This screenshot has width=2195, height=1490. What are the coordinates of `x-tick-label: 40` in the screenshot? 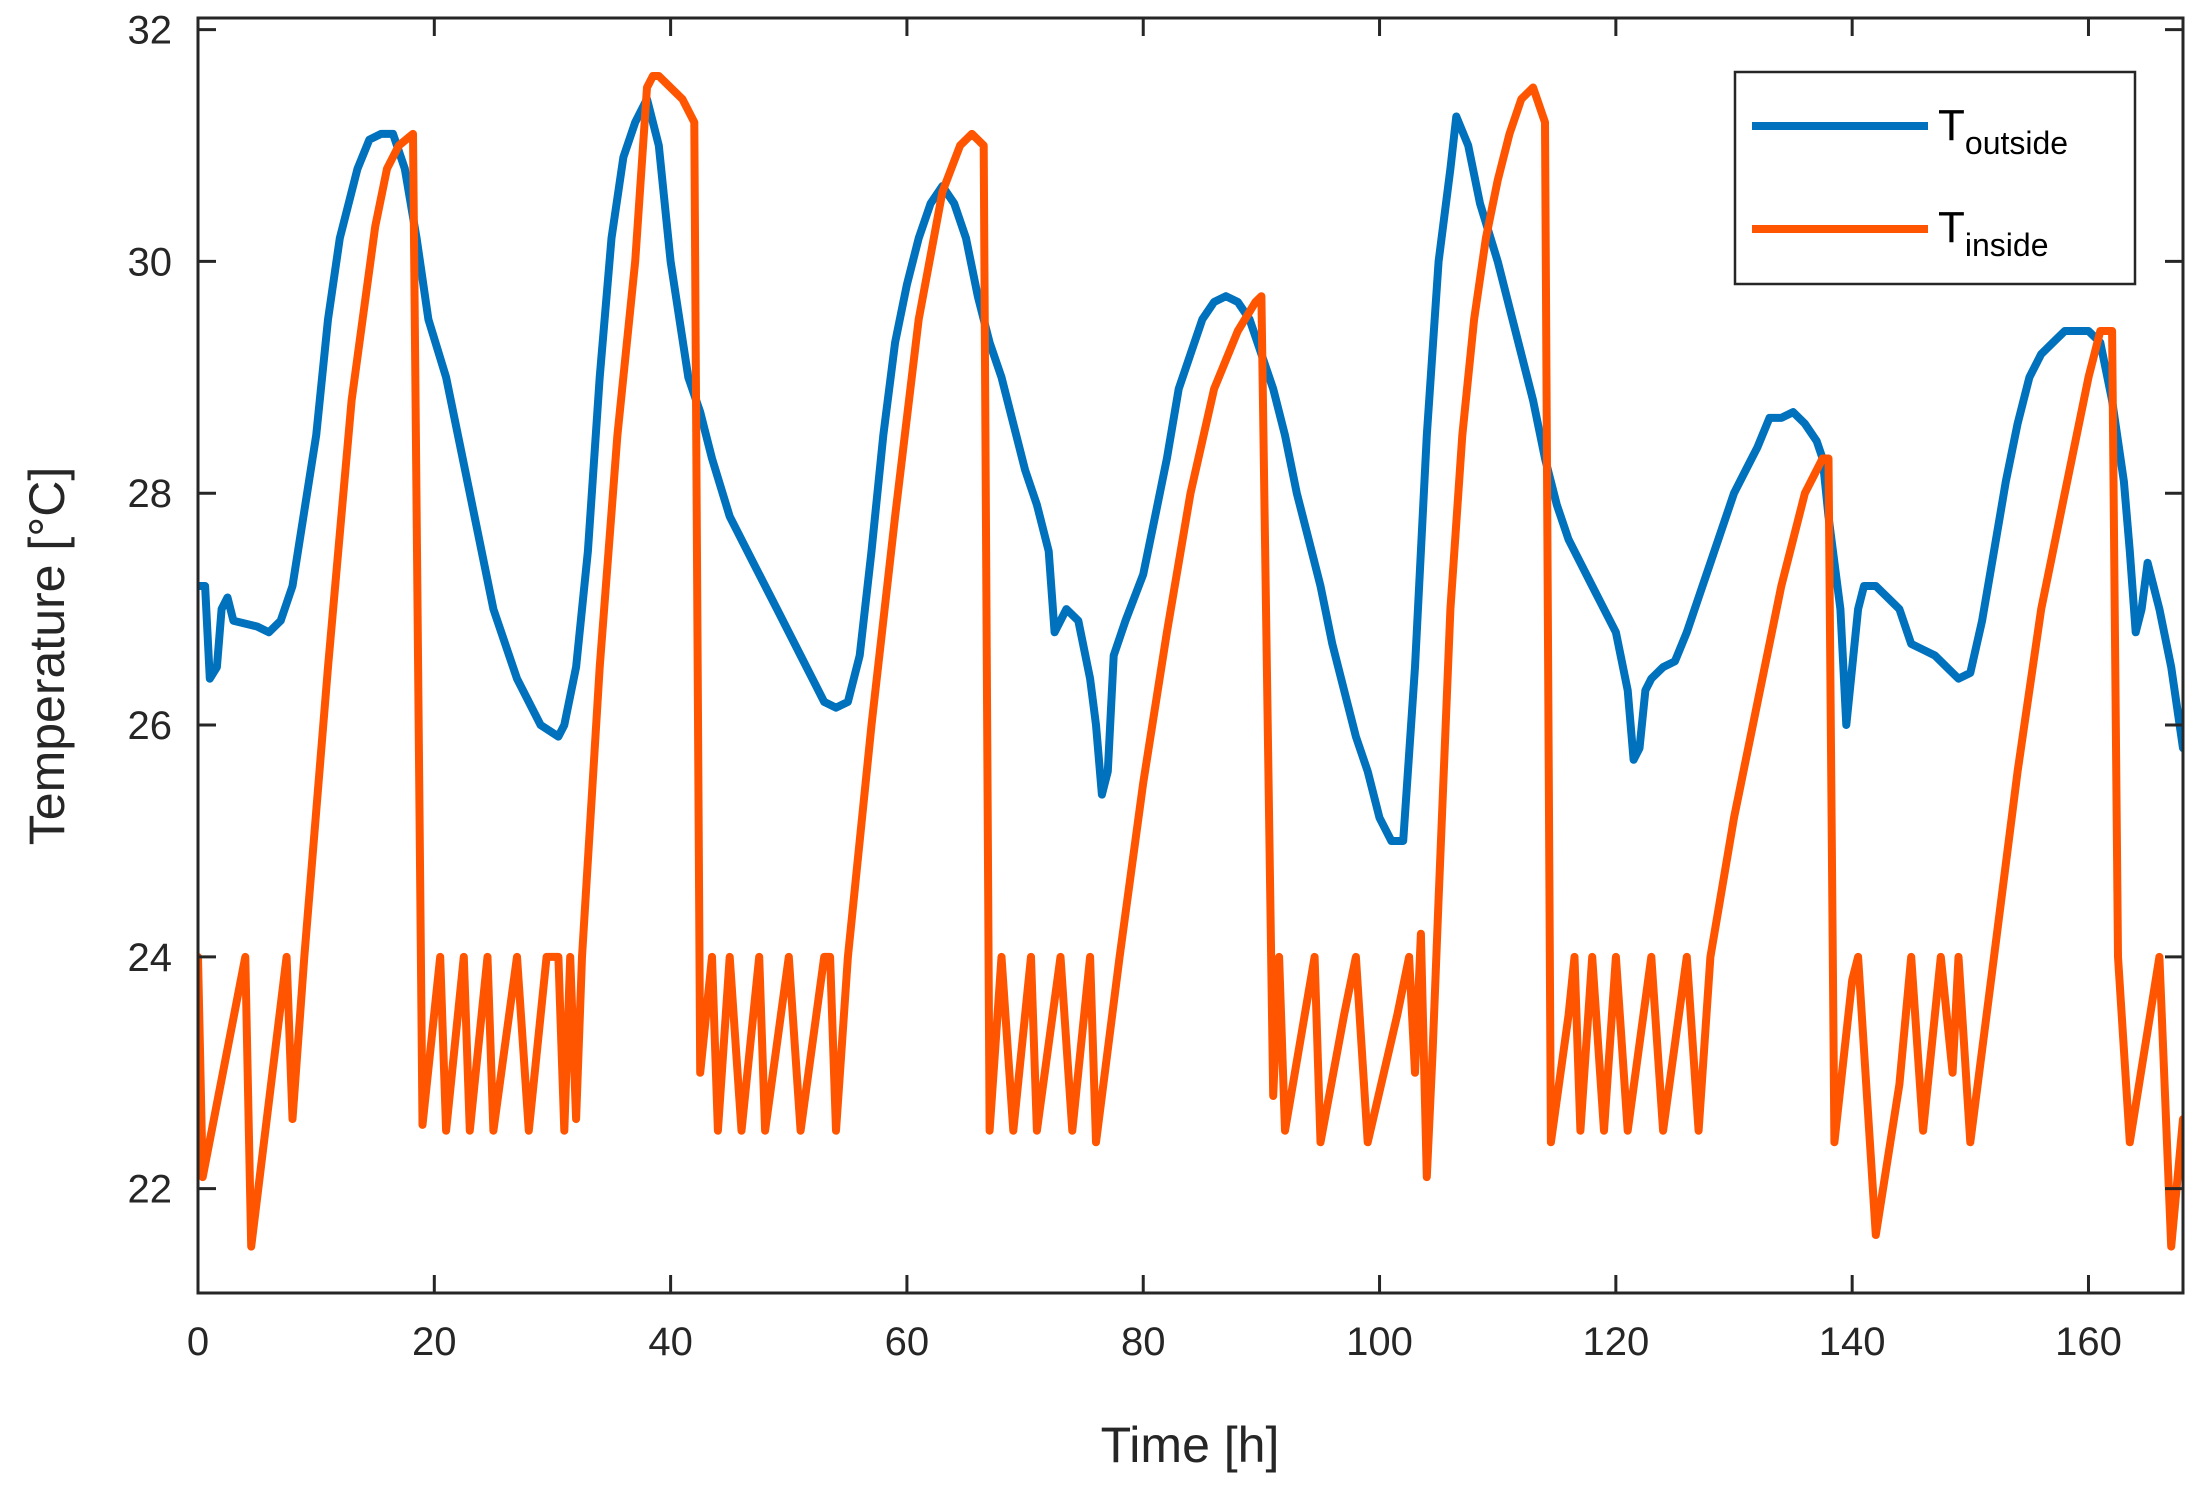 It's located at (670, 1342).